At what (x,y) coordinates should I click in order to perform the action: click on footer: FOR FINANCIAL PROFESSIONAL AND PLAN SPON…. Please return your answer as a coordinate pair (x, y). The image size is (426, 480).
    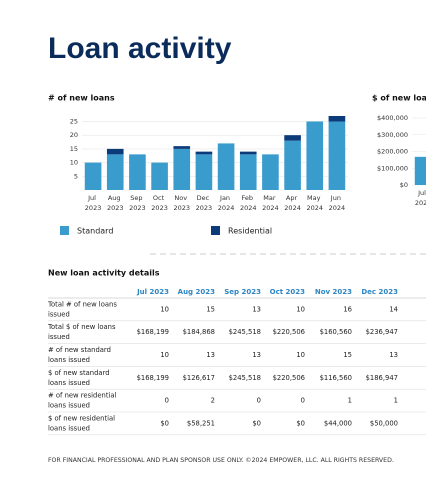
    Looking at the image, I should click on (221, 460).